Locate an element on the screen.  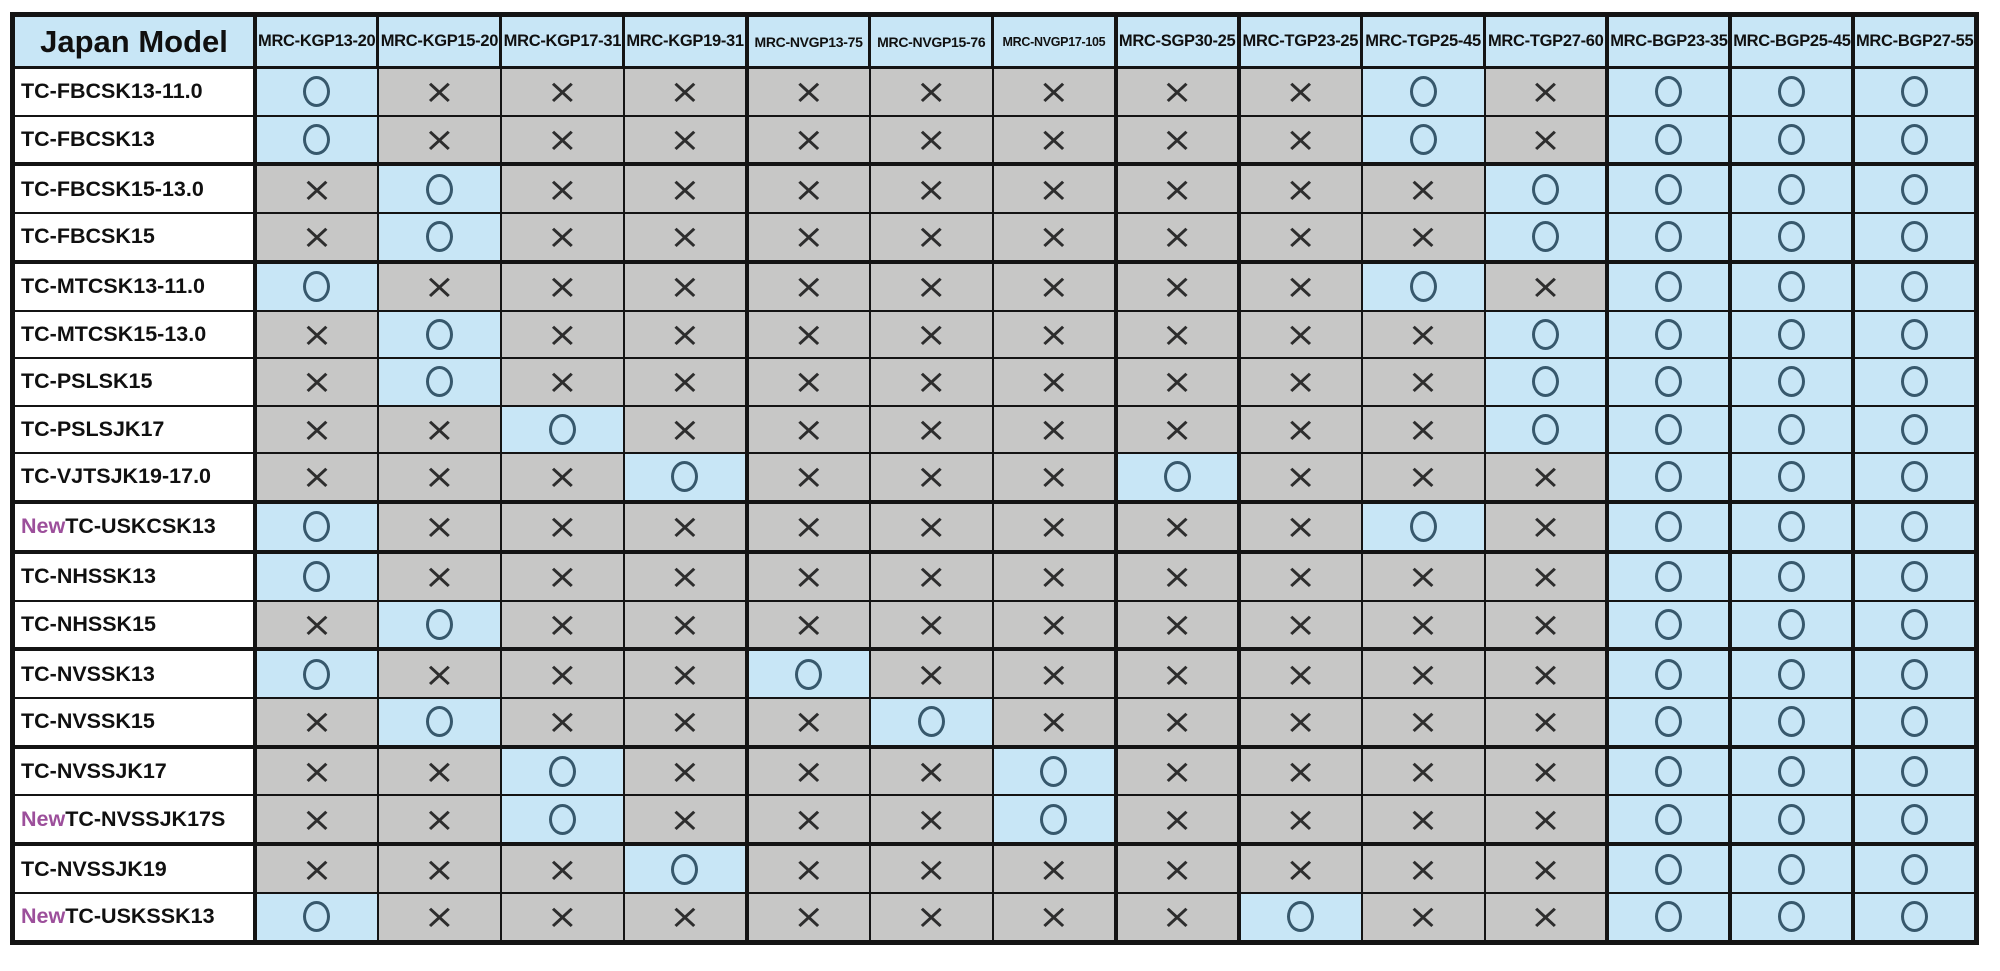
model-label: TC-VJTSJK19-17.0 is located at coordinates (134, 478).